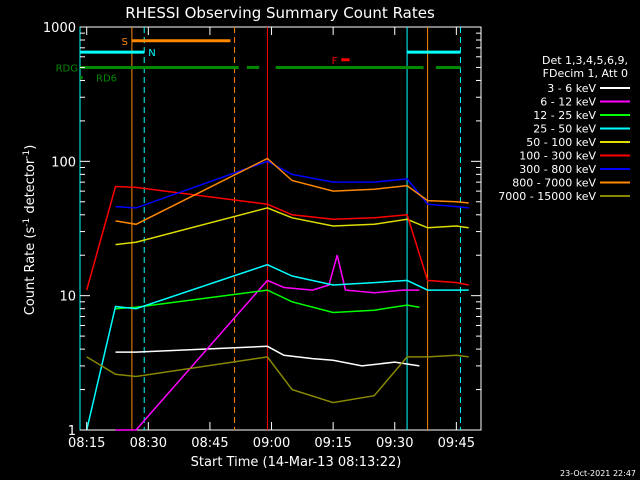  What do you see at coordinates (547, 196) in the screenshot?
I see `legend-label-8: 7000 - 15000 keV` at bounding box center [547, 196].